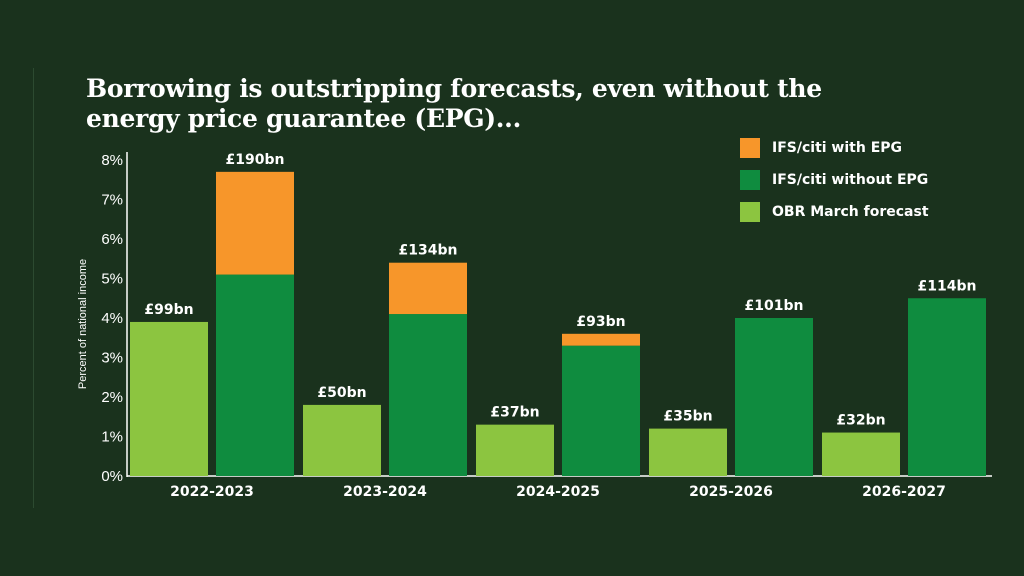 The height and width of the screenshot is (576, 1024). Describe the element at coordinates (514, 413) in the screenshot. I see `data-label-obr: £37bn` at that location.